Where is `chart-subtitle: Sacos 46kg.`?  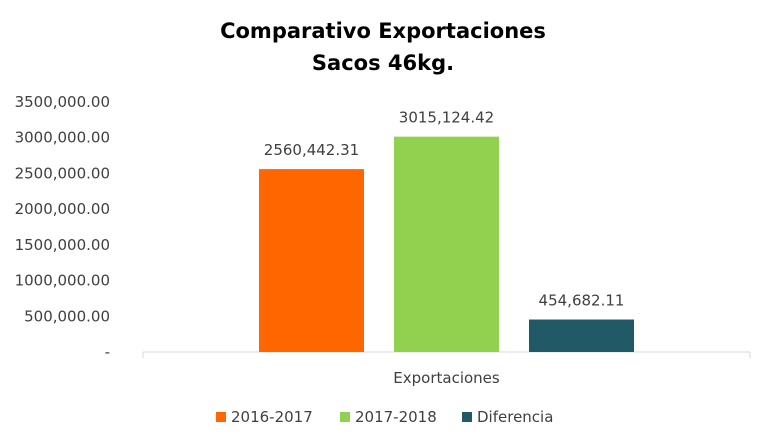 chart-subtitle: Sacos 46kg. is located at coordinates (383, 63).